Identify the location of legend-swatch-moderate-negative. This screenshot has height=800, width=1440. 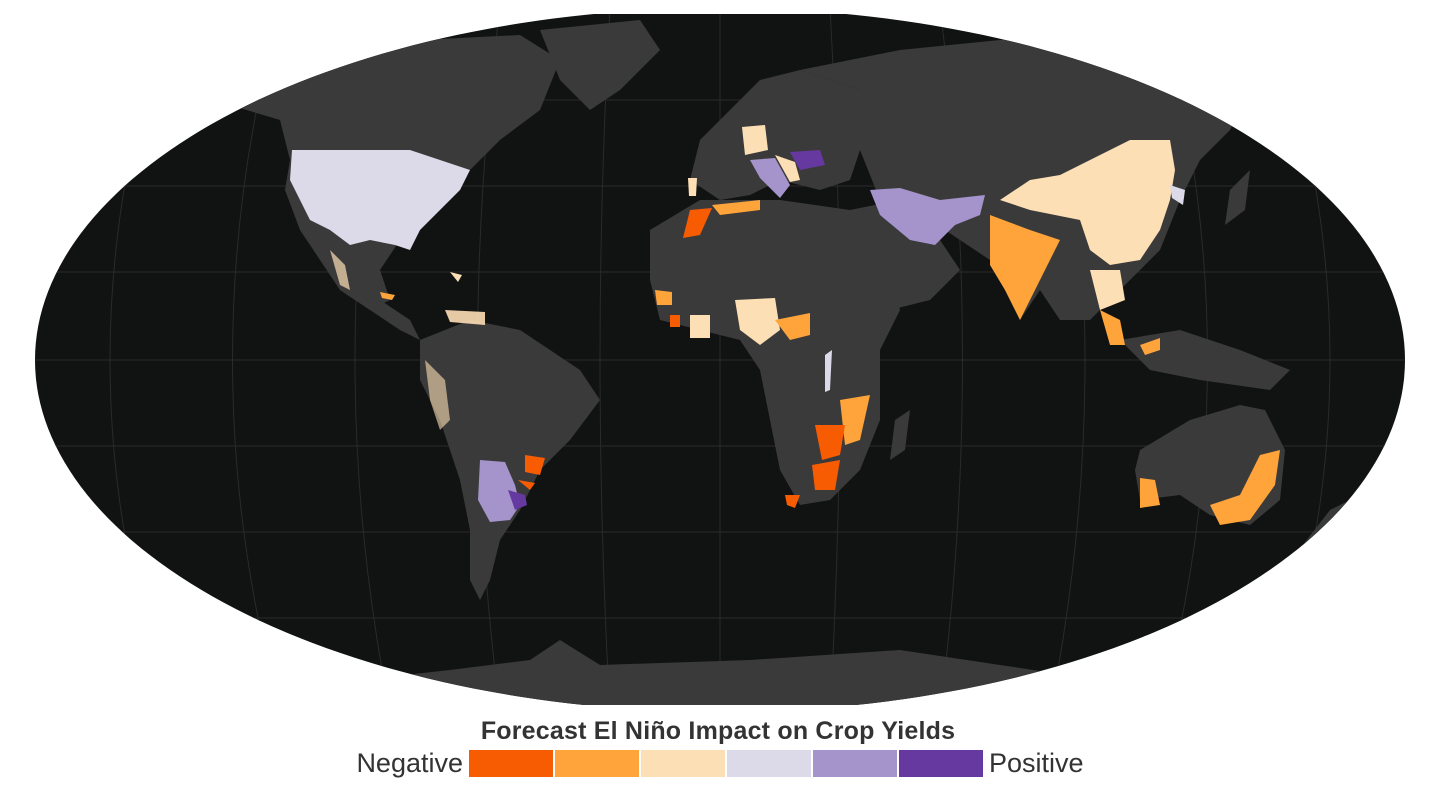
(597, 763).